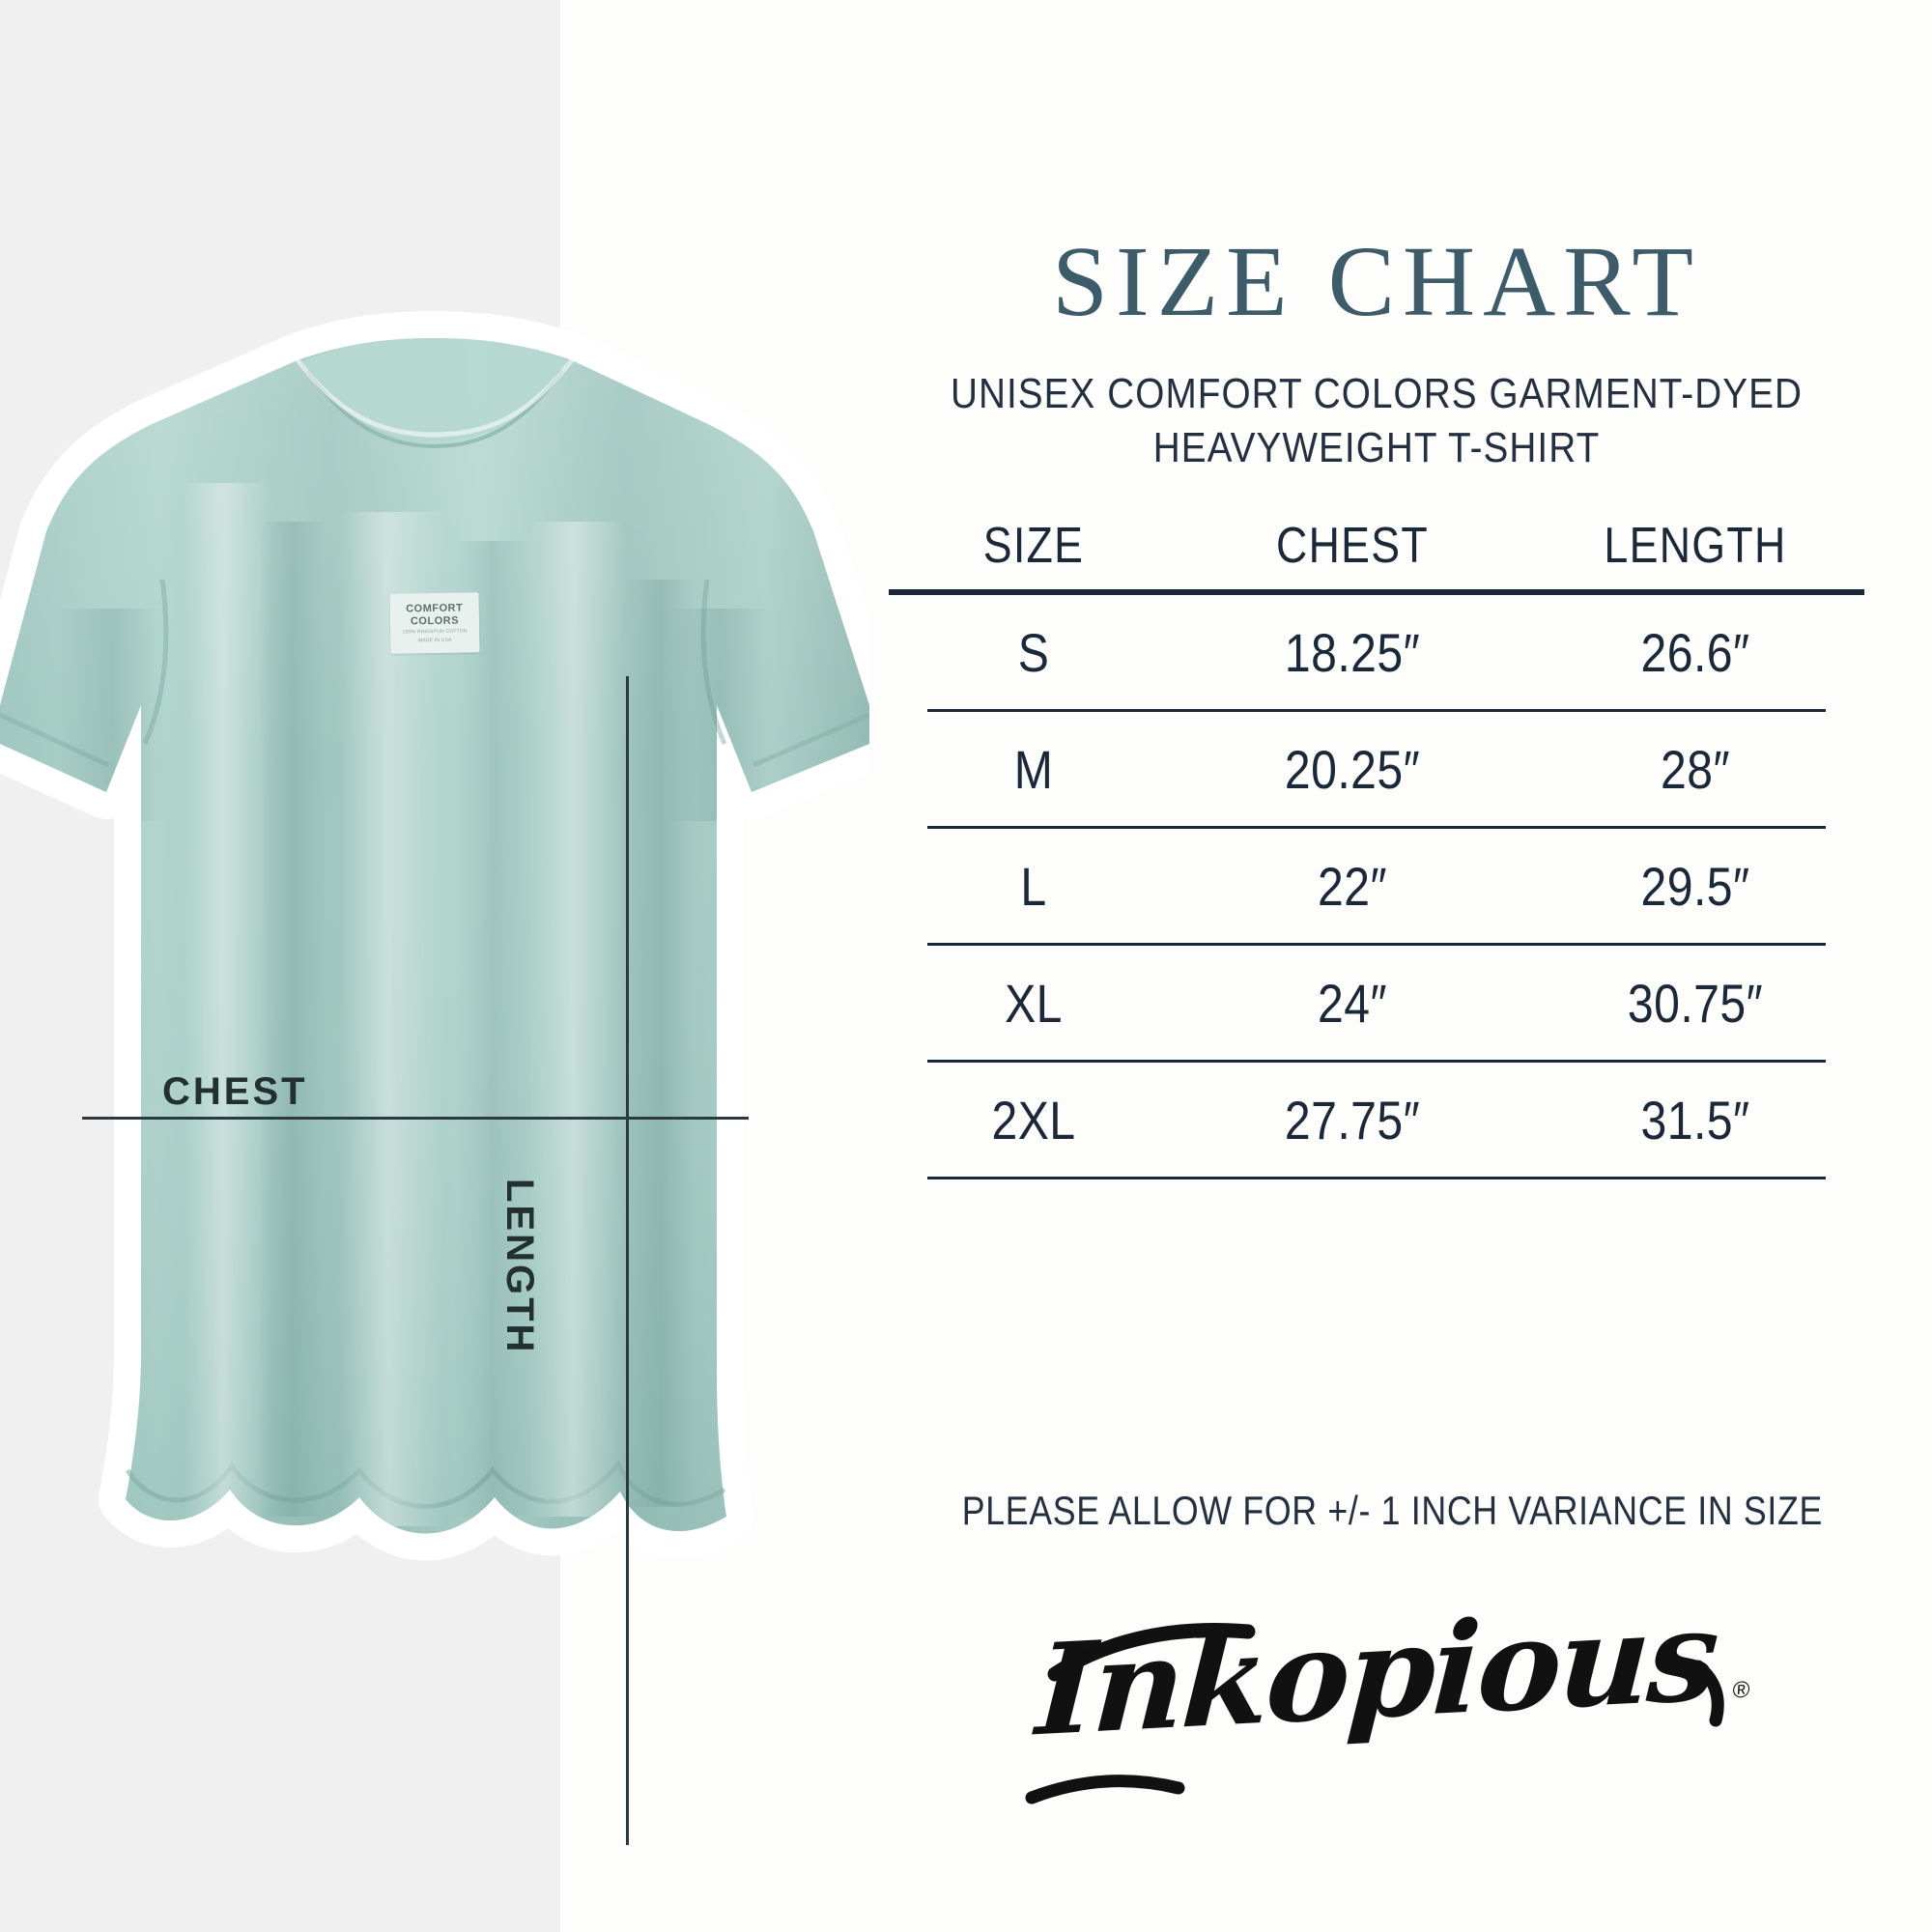 This screenshot has width=1932, height=1932. I want to click on column-header-length: LENGTH, so click(1695, 546).